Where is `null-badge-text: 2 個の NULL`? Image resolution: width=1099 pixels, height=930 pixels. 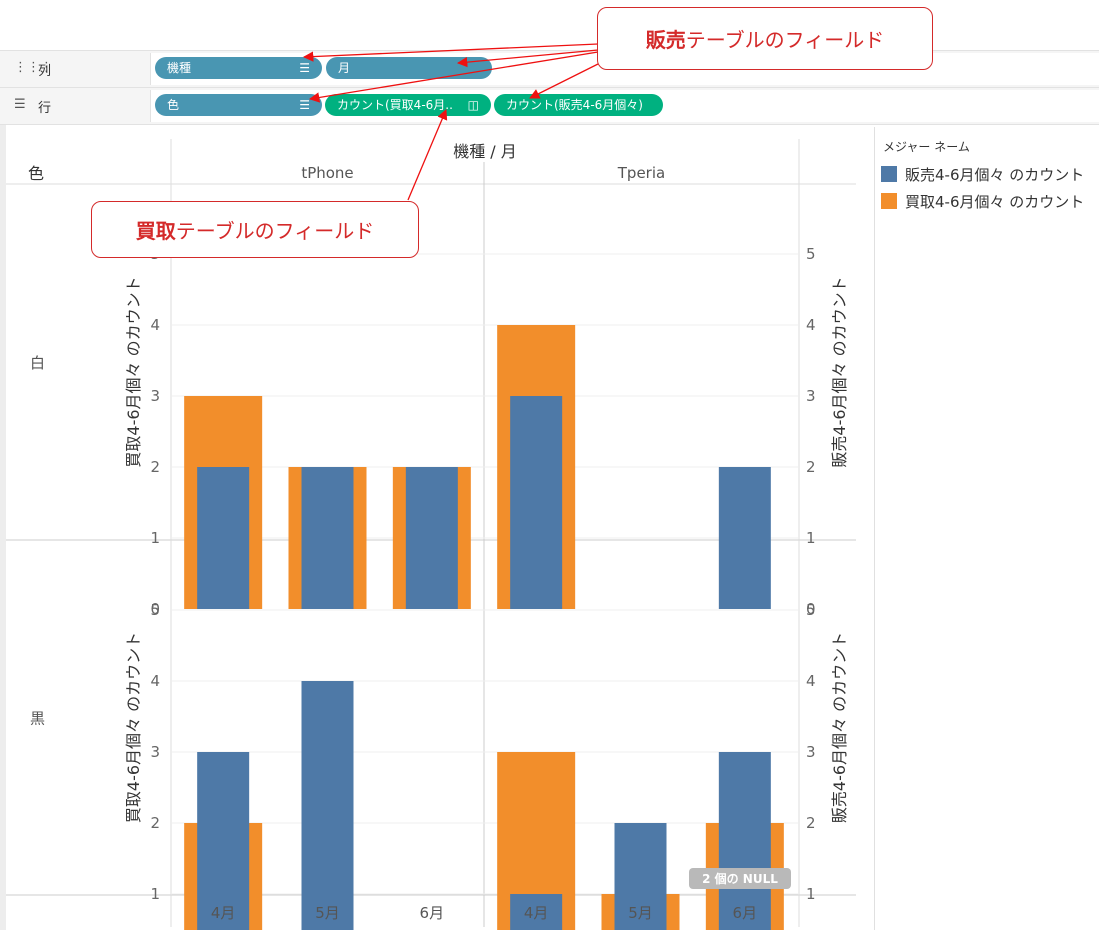 null-badge-text: 2 個の NULL is located at coordinates (740, 878).